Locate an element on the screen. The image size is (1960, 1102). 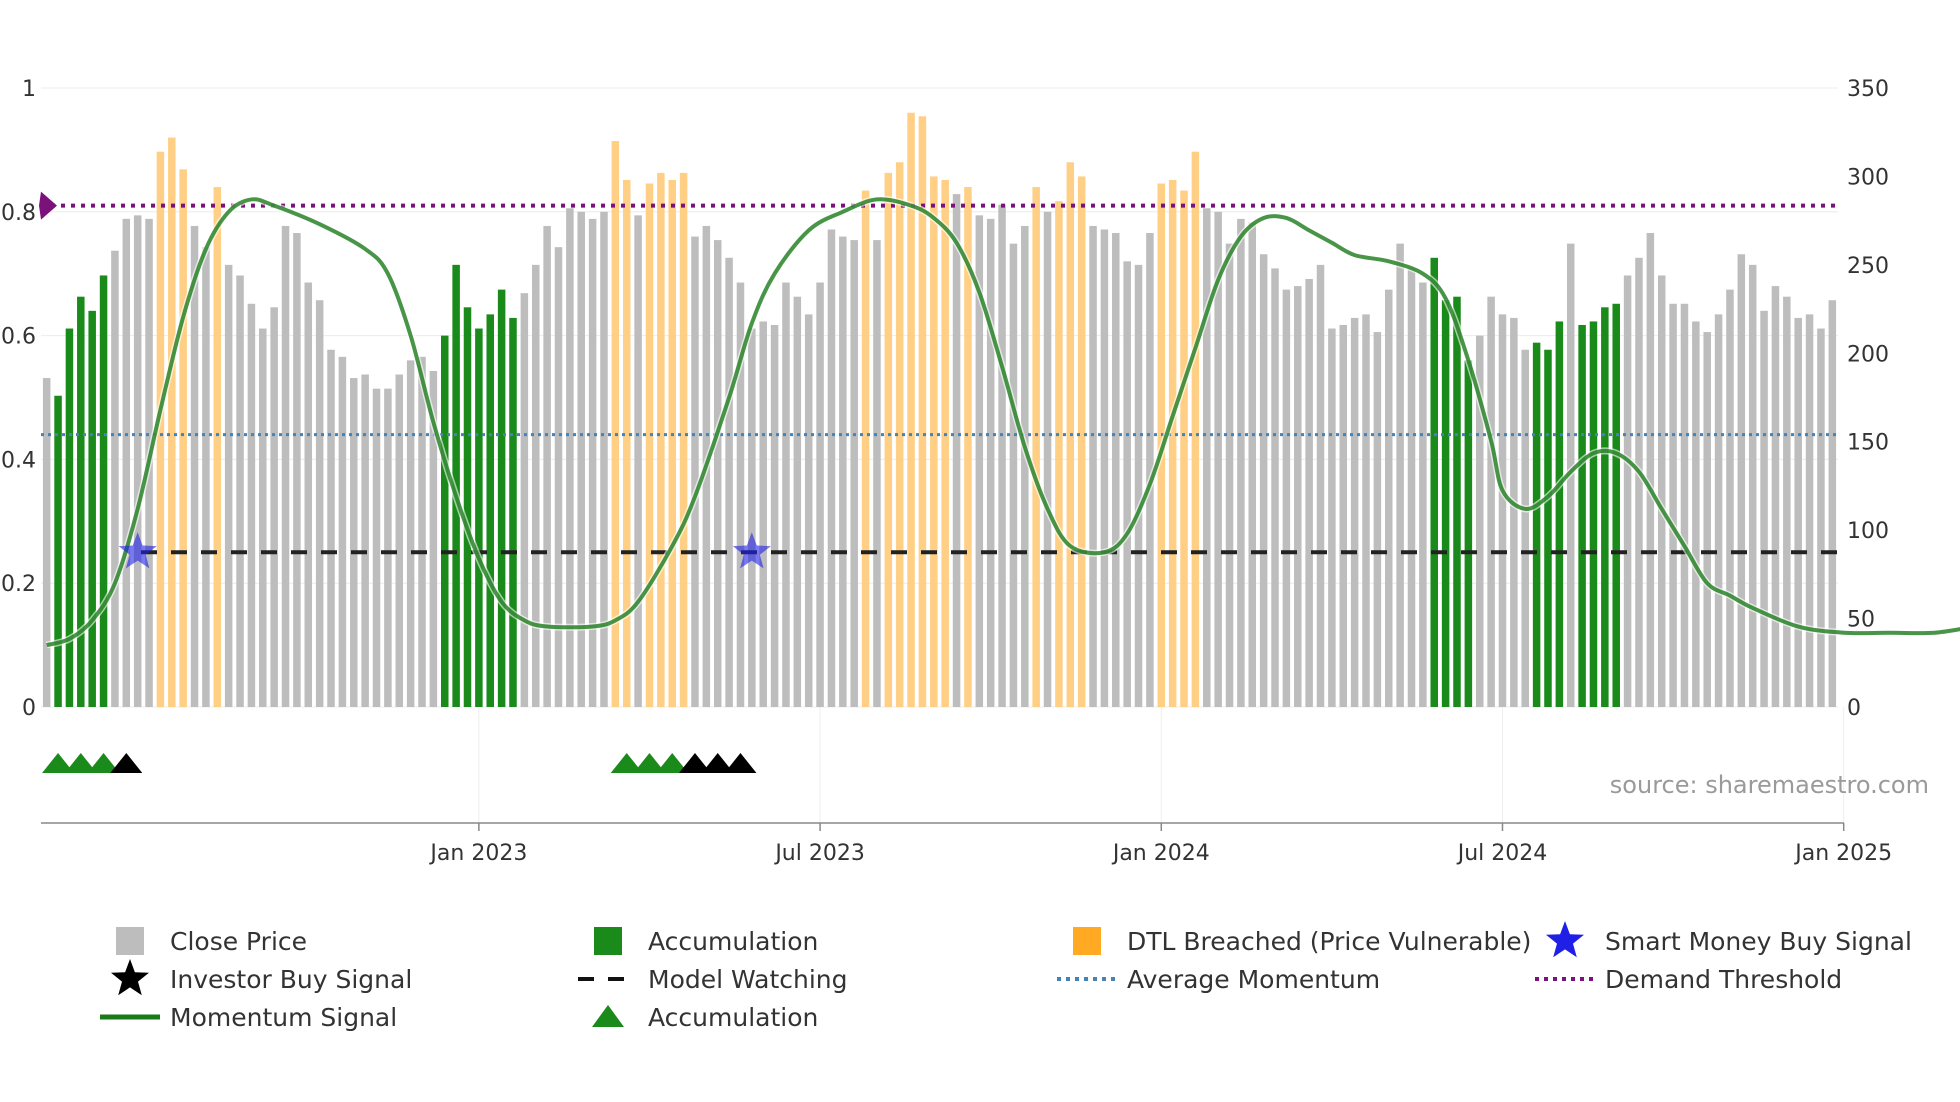
legend-item-close-price: Close Price is located at coordinates (211, 941).